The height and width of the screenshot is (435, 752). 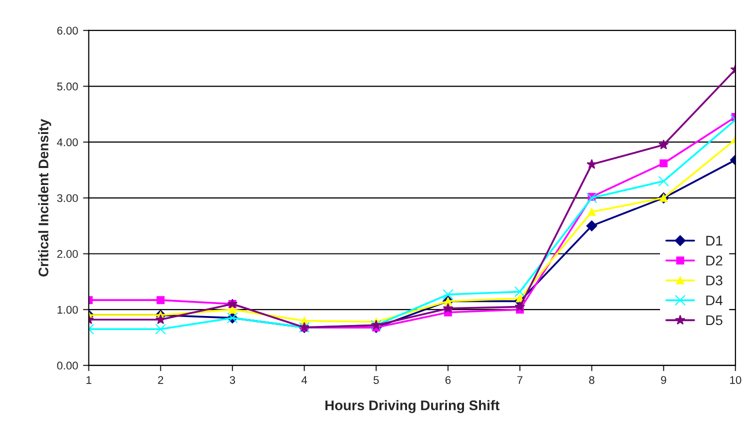 I want to click on x-axis-title: Hours Driving During Shift, so click(x=412, y=407).